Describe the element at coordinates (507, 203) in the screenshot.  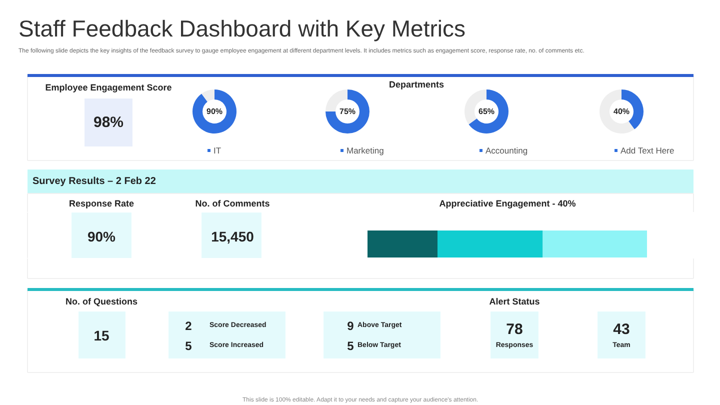
I see `chart-title: Appreciative Engagement - 40%` at that location.